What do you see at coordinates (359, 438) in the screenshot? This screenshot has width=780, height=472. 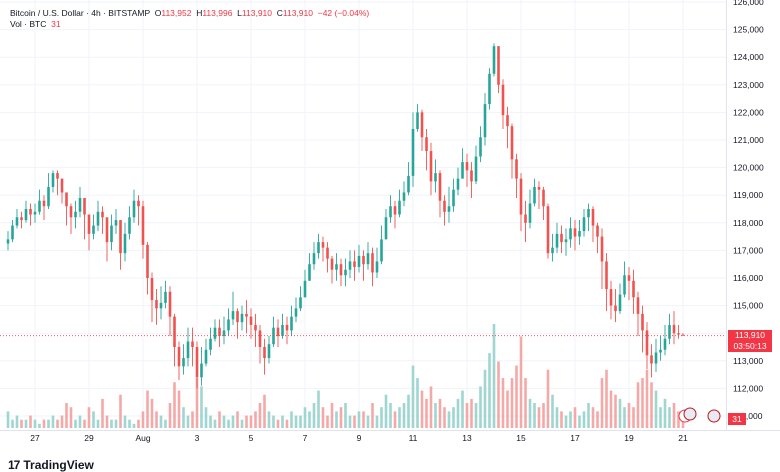 I see `time-axis: 27 29 Aug 3 5 7 9 11 13 15 17 19 21` at bounding box center [359, 438].